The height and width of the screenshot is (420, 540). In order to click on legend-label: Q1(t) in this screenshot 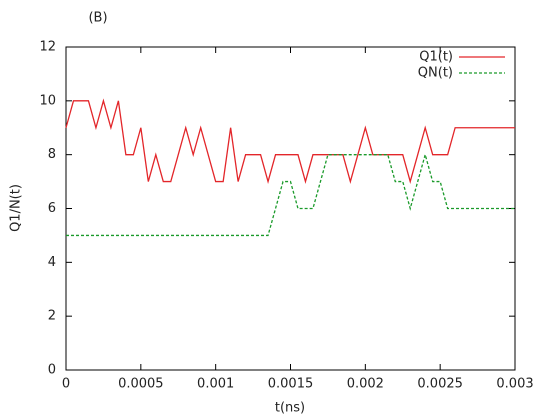, I will do `click(436, 57)`.